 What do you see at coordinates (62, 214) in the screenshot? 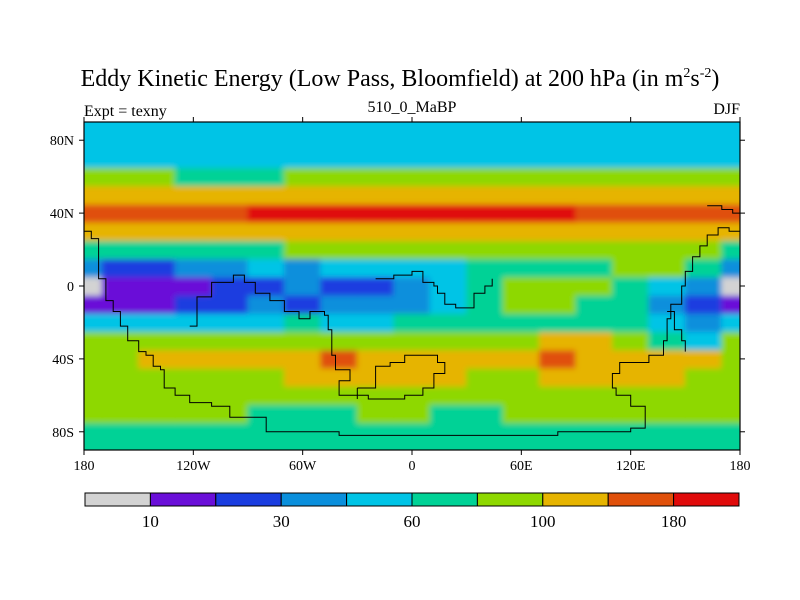
I see `y-tick-label: 40N` at bounding box center [62, 214].